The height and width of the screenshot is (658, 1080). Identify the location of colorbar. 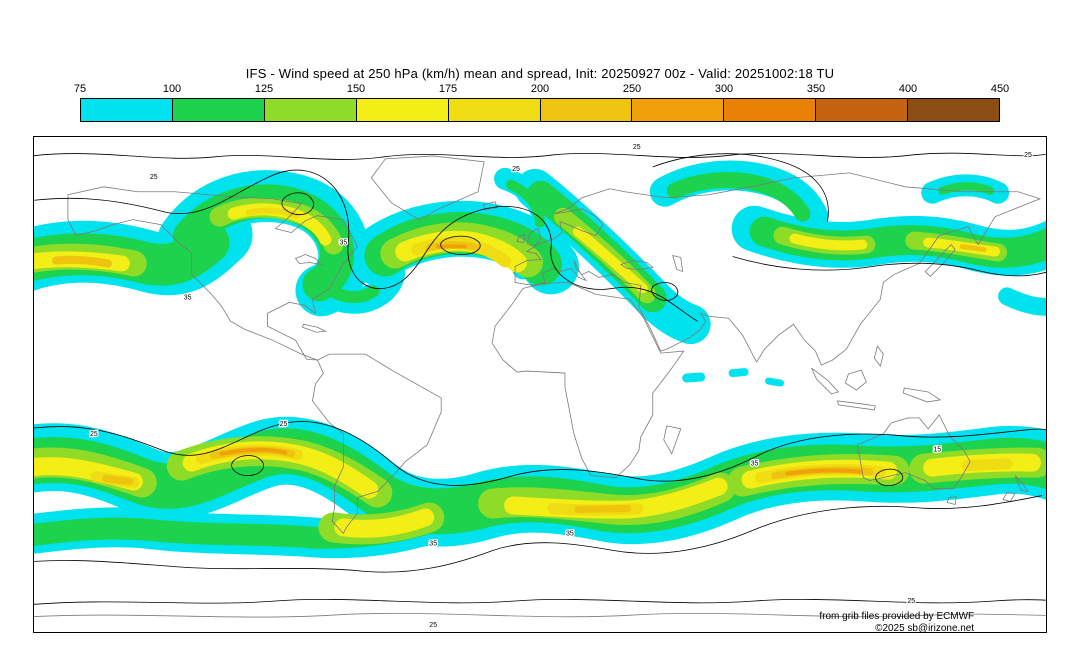
(540, 110).